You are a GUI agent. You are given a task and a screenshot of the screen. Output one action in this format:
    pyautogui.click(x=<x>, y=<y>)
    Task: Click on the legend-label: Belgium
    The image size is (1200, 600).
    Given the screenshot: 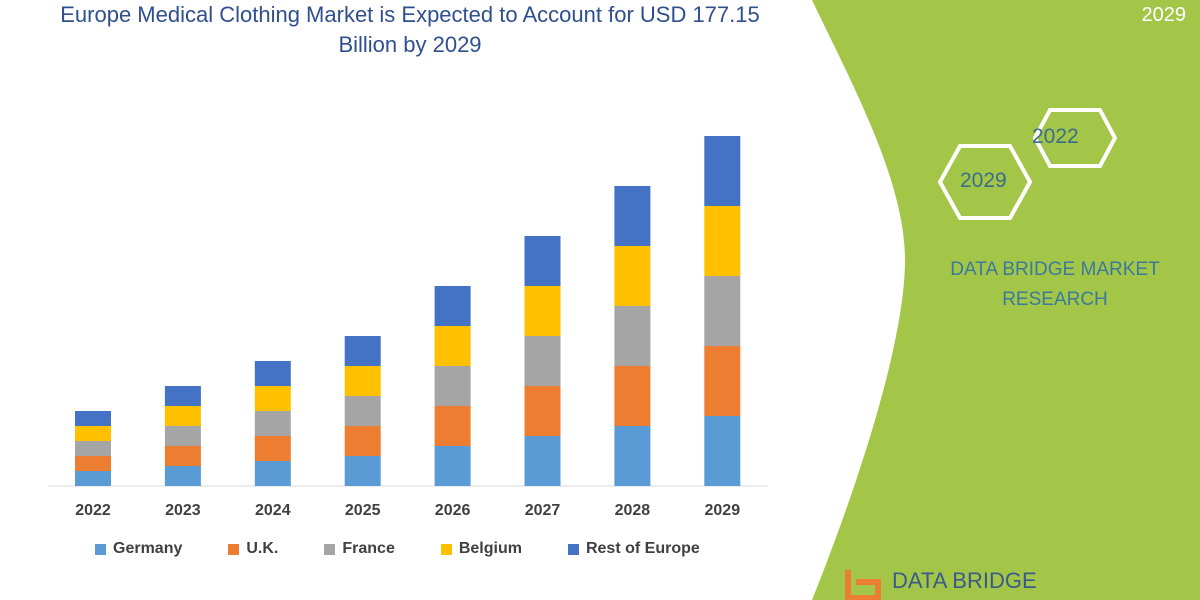 What is the action you would take?
    pyautogui.click(x=490, y=548)
    